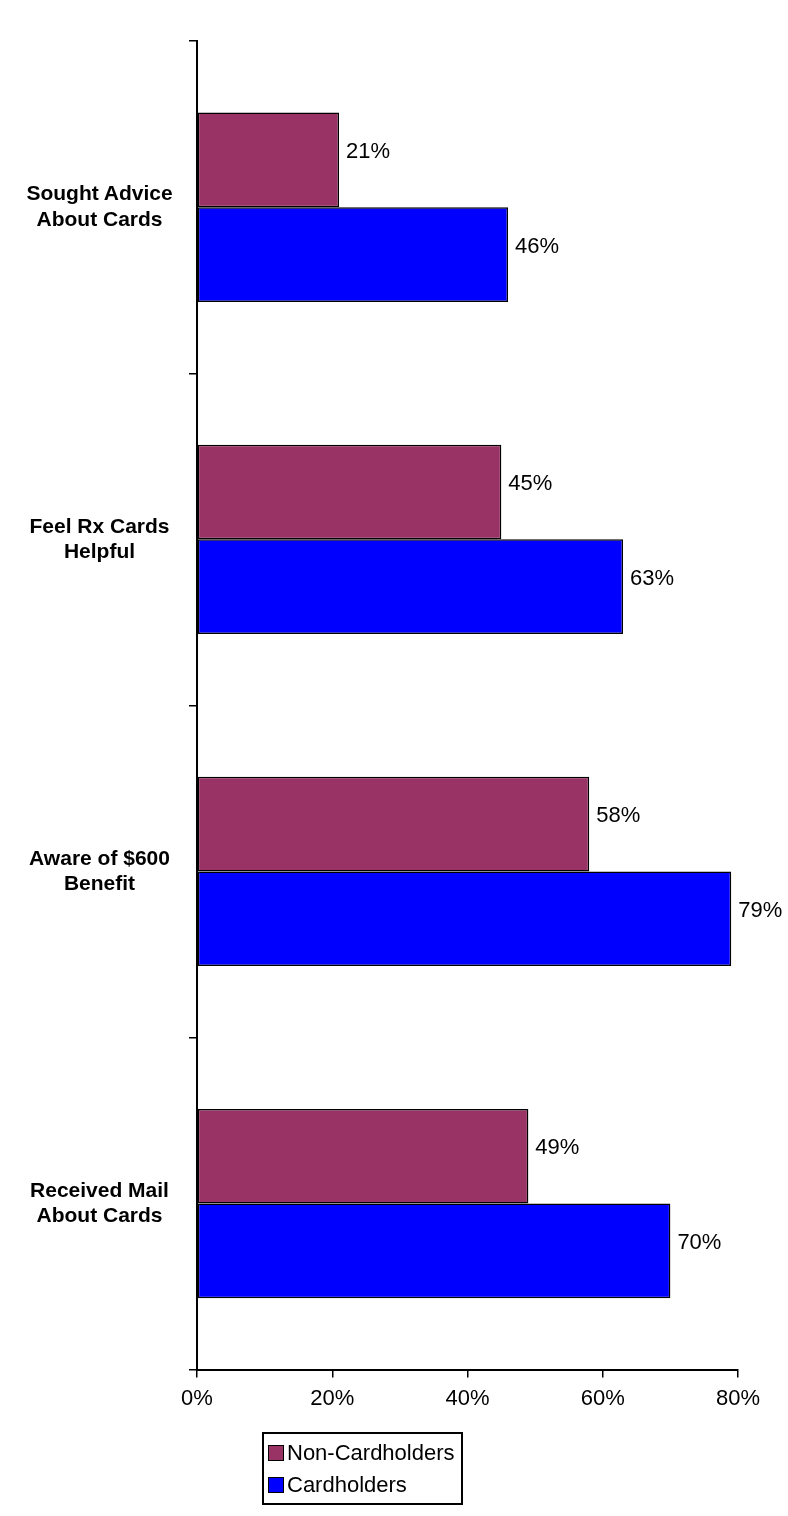 This screenshot has width=788, height=1516. I want to click on x-tick-label: 60%, so click(602, 1397).